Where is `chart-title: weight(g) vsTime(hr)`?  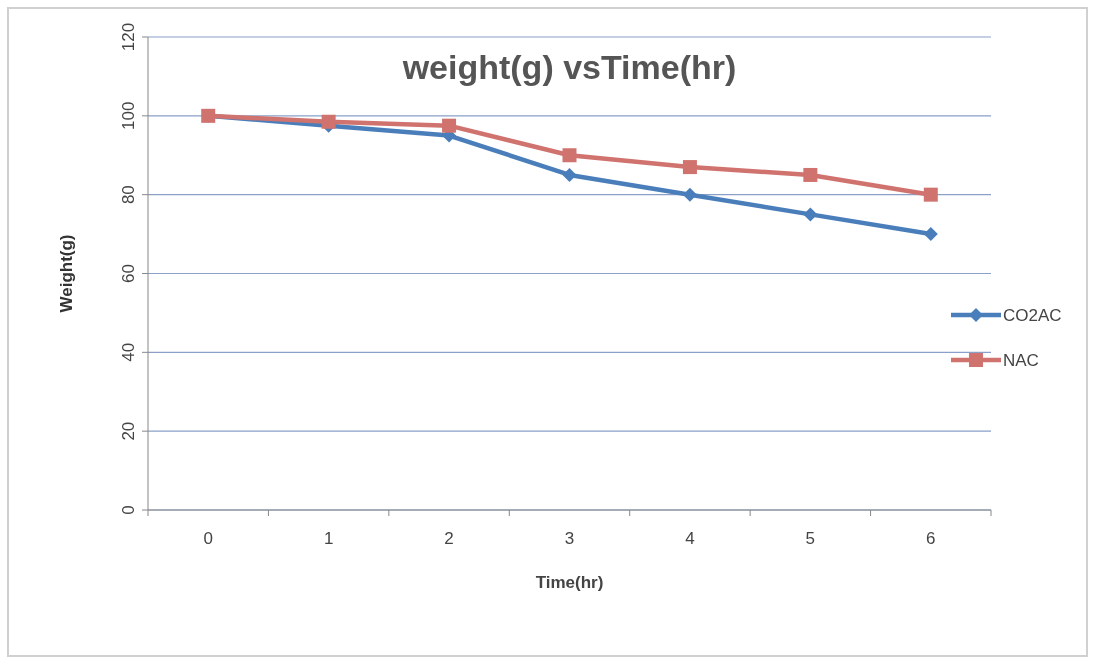
chart-title: weight(g) vsTime(hr) is located at coordinates (569, 67).